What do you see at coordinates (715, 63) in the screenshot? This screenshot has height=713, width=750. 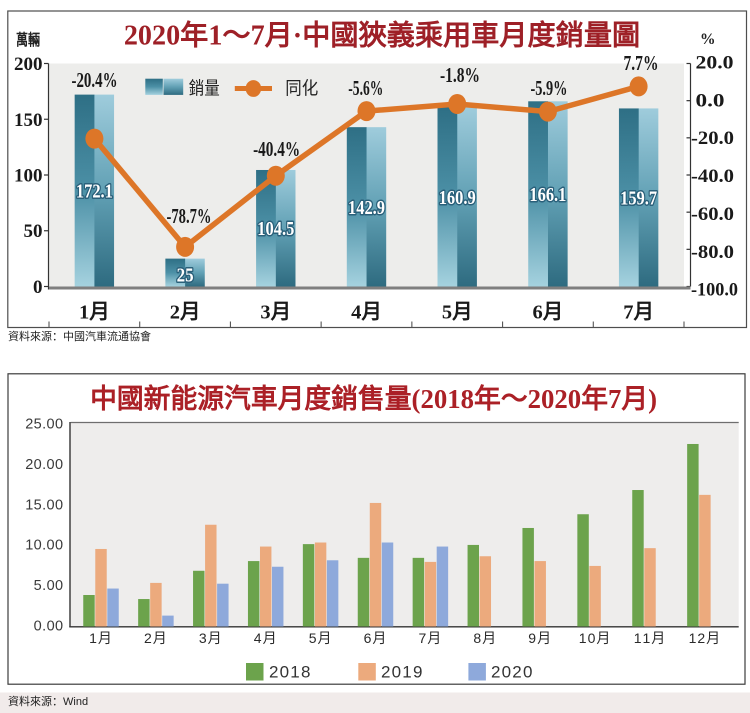 I see `svg-text: 20.0` at bounding box center [715, 63].